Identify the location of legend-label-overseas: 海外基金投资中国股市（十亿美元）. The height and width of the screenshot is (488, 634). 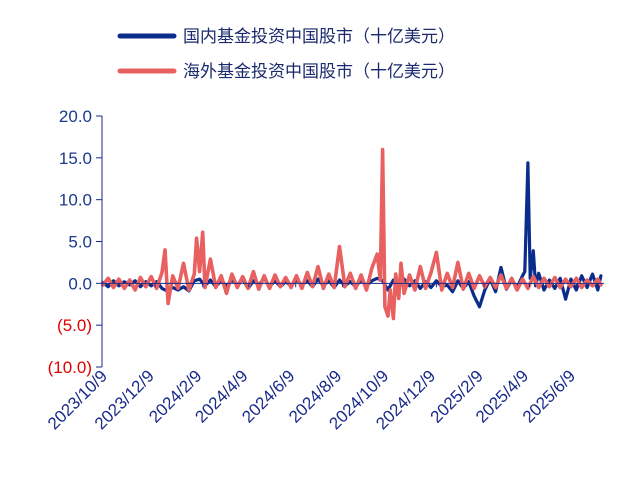
(319, 72).